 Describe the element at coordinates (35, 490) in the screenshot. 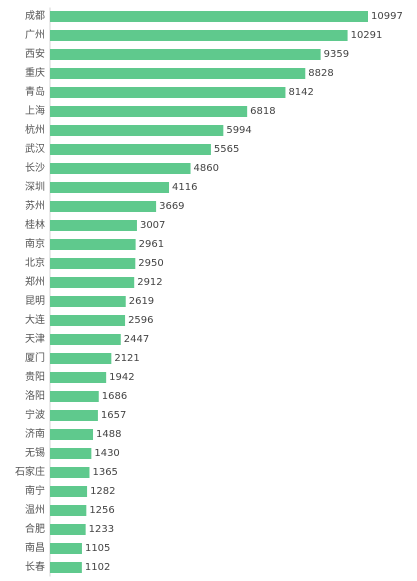

I see `category-tick-label: 南宁` at that location.